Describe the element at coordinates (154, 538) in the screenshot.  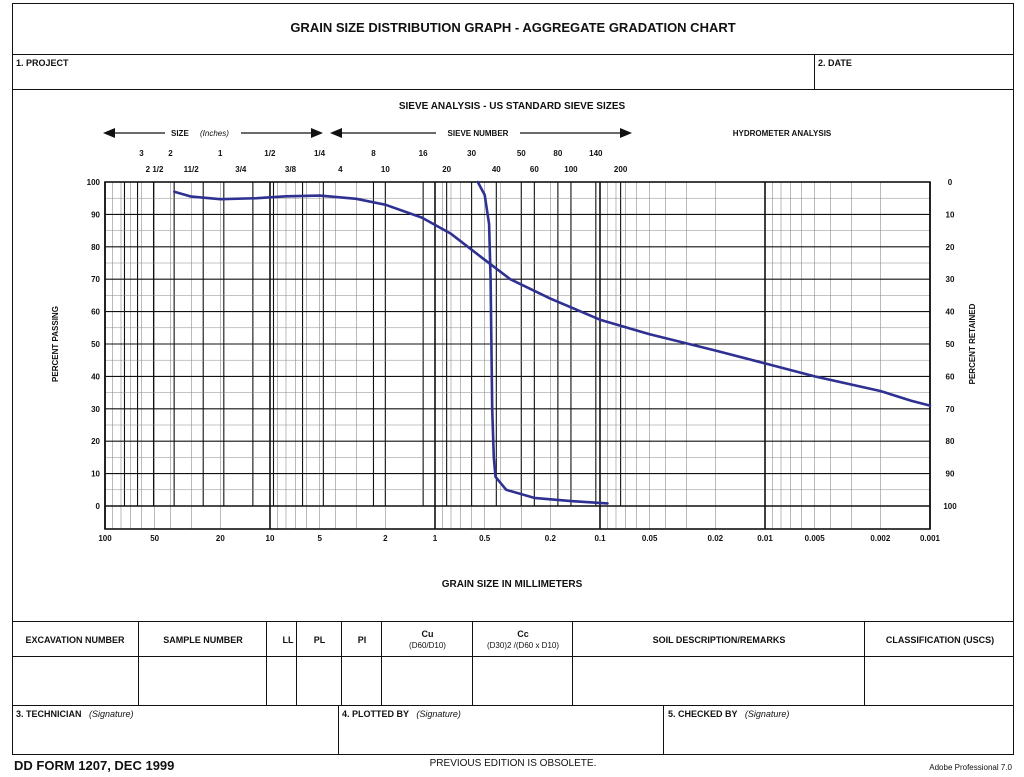
I see `x-tick-label: 50` at that location.